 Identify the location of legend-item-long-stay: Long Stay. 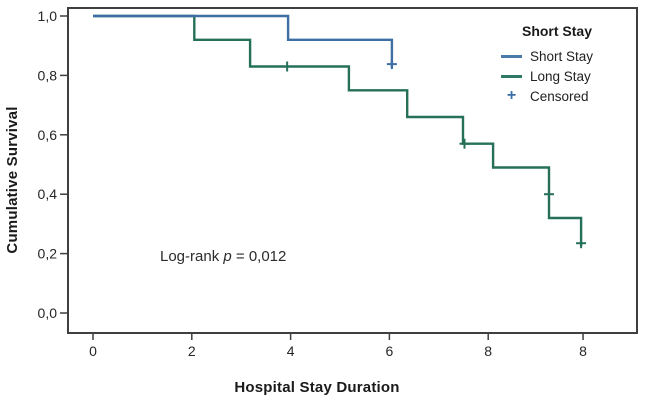
(557, 76).